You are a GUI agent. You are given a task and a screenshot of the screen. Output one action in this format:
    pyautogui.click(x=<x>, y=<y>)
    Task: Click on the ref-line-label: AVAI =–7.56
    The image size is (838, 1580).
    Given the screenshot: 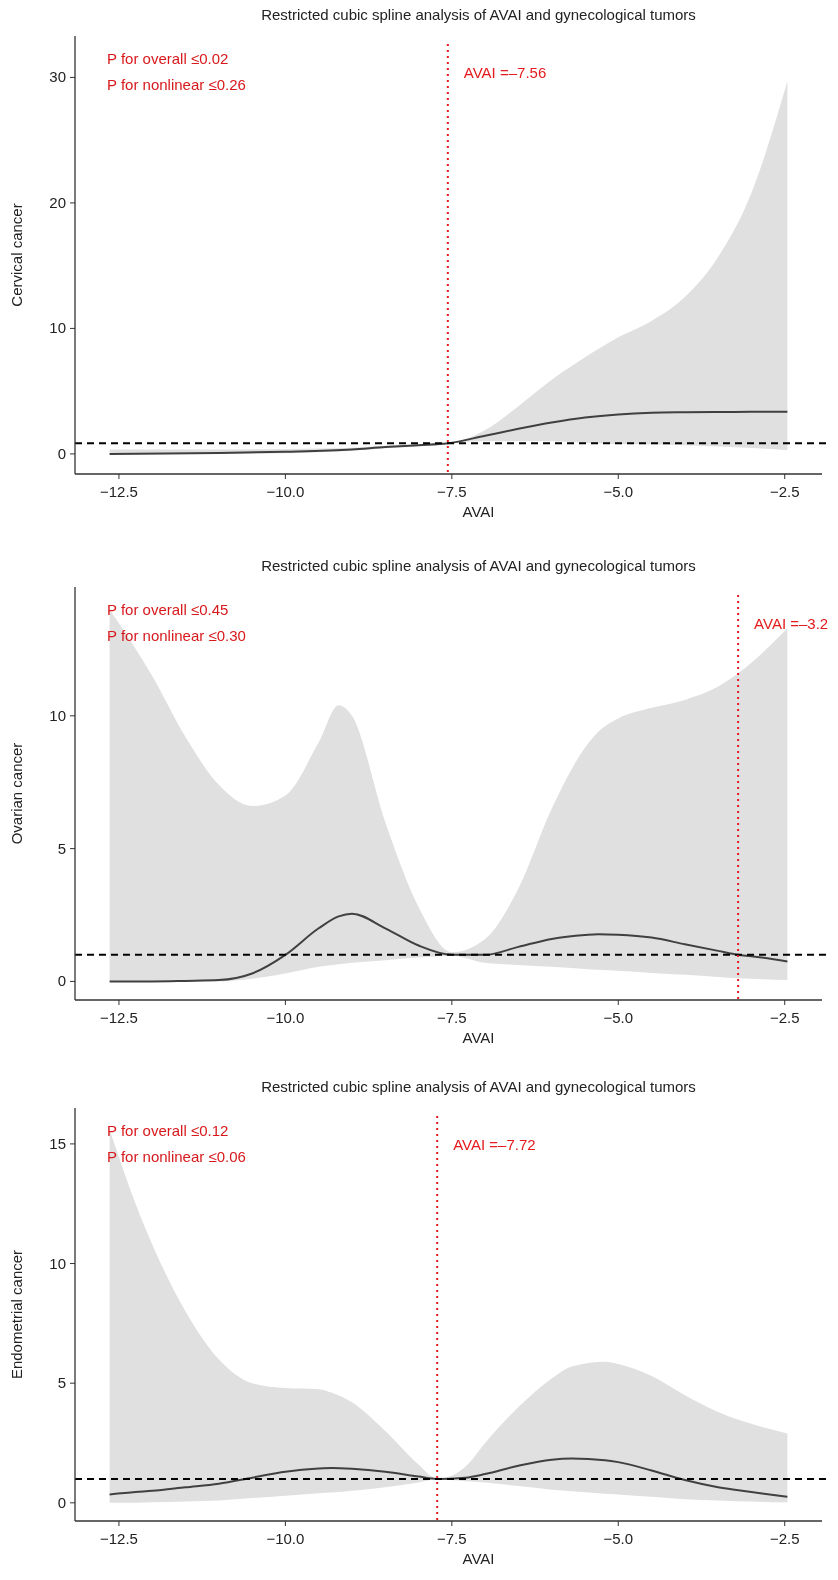 What is the action you would take?
    pyautogui.click(x=505, y=72)
    